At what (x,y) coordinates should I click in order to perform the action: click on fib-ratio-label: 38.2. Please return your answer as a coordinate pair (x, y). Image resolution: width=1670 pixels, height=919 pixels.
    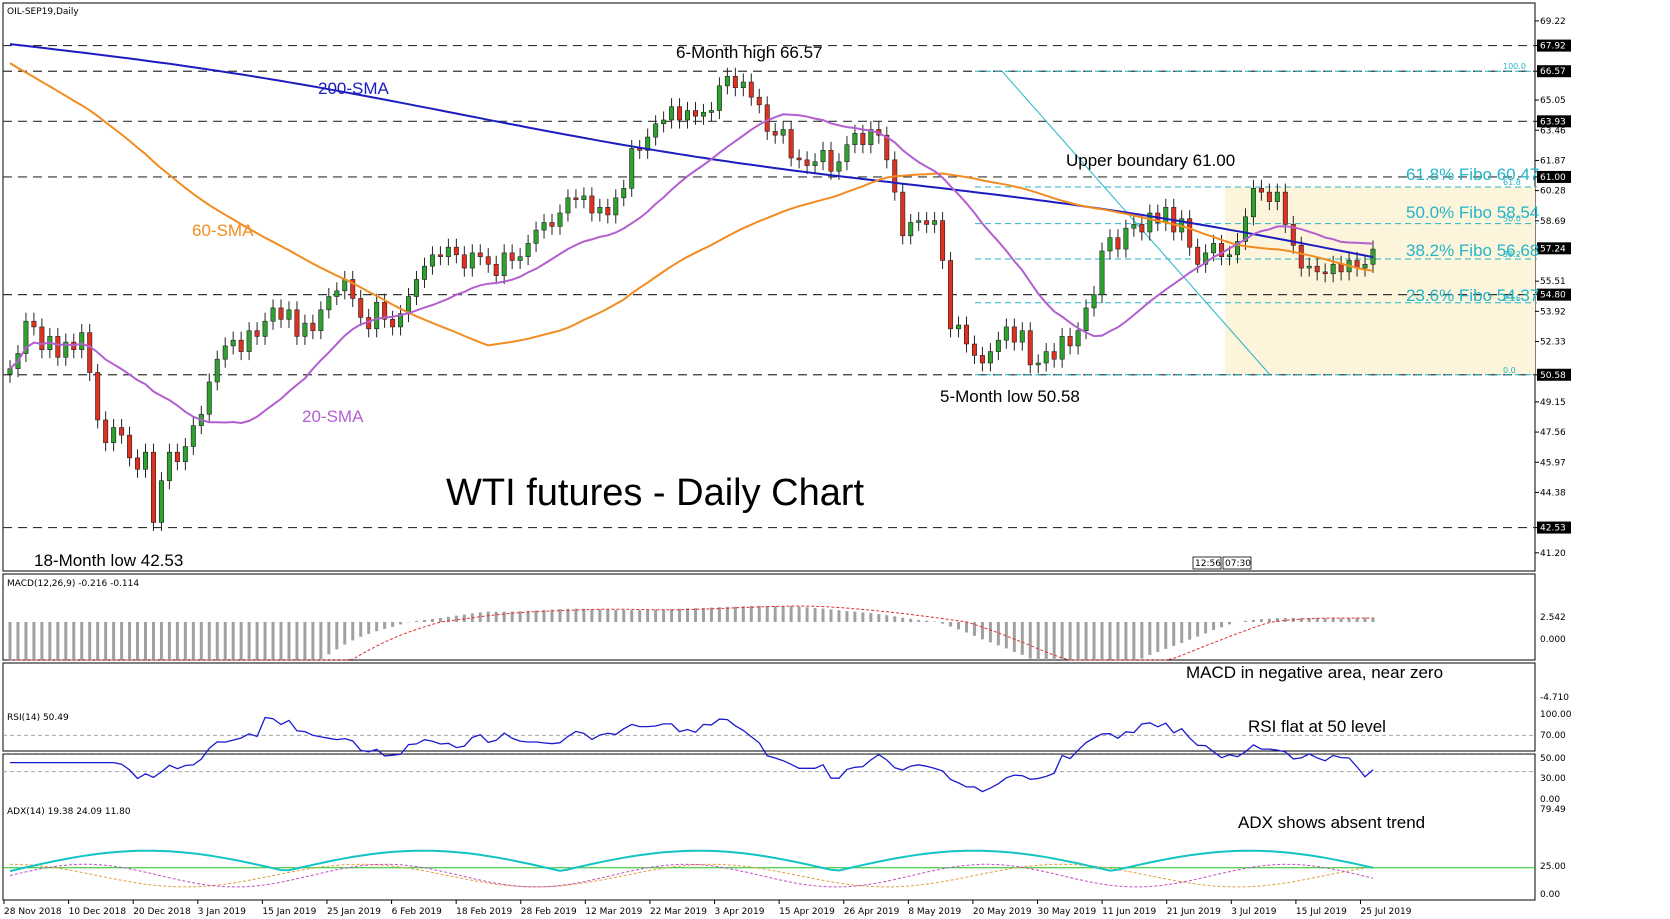
    Looking at the image, I should click on (1512, 254).